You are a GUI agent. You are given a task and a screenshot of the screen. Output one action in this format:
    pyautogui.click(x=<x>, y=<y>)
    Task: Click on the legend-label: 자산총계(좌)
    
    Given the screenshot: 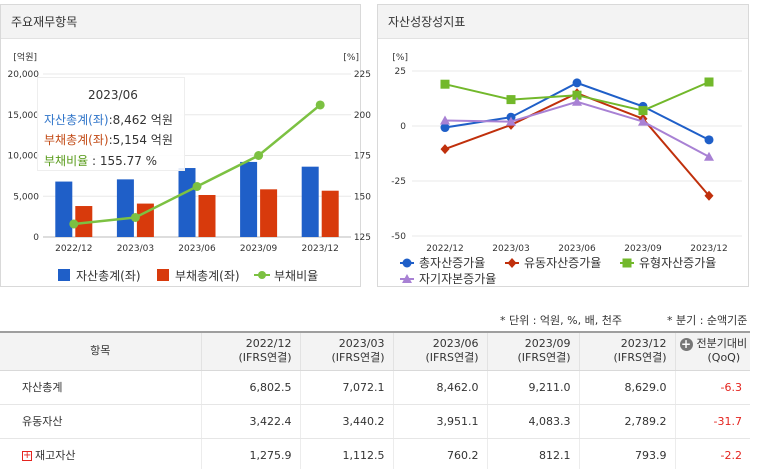 What is the action you would take?
    pyautogui.click(x=108, y=276)
    